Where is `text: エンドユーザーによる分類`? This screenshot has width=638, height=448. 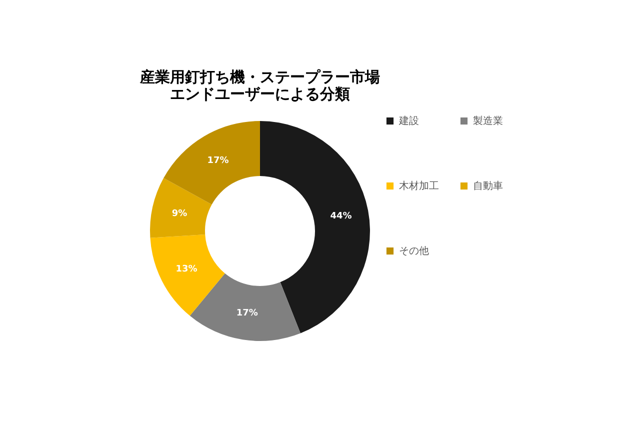
text: エンドユーザーによる分類 is located at coordinates (260, 94).